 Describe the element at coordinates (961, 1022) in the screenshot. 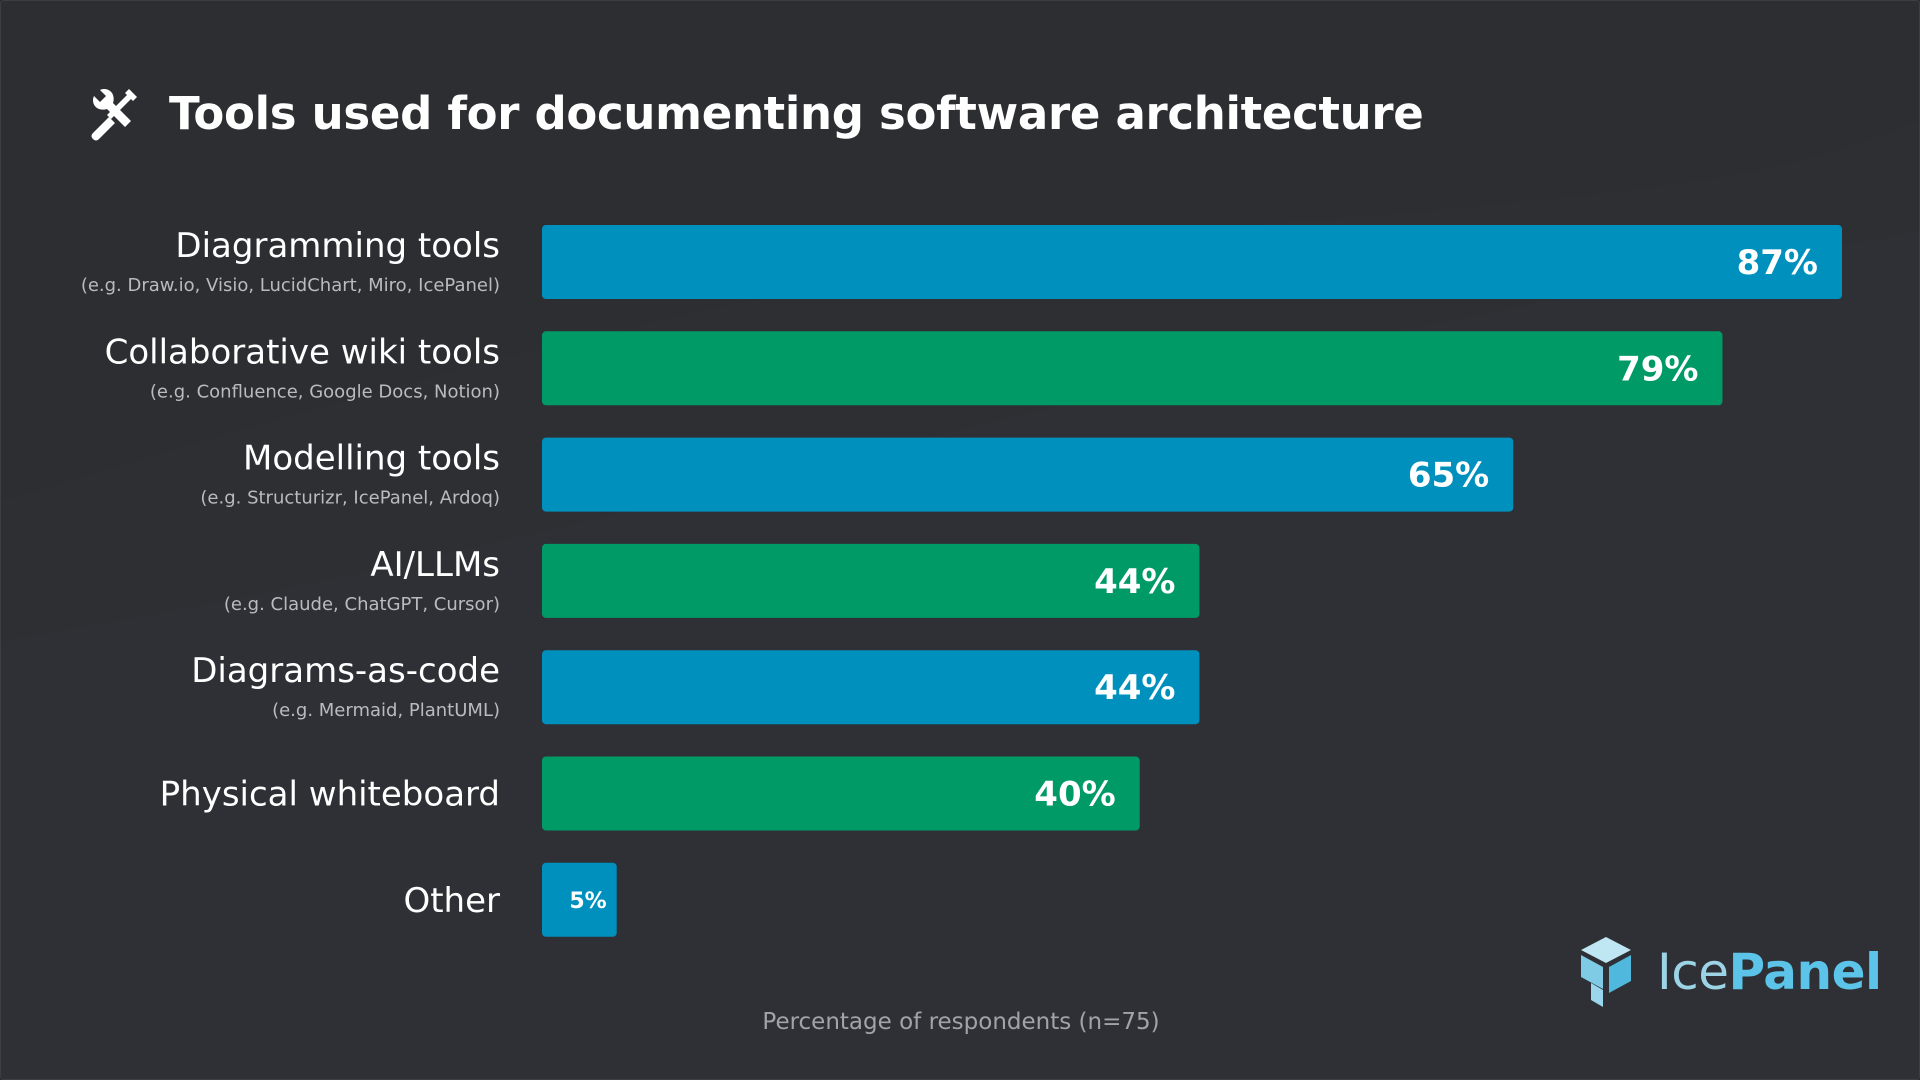

I see `footnote: Percentage of respondents (n=75)` at that location.